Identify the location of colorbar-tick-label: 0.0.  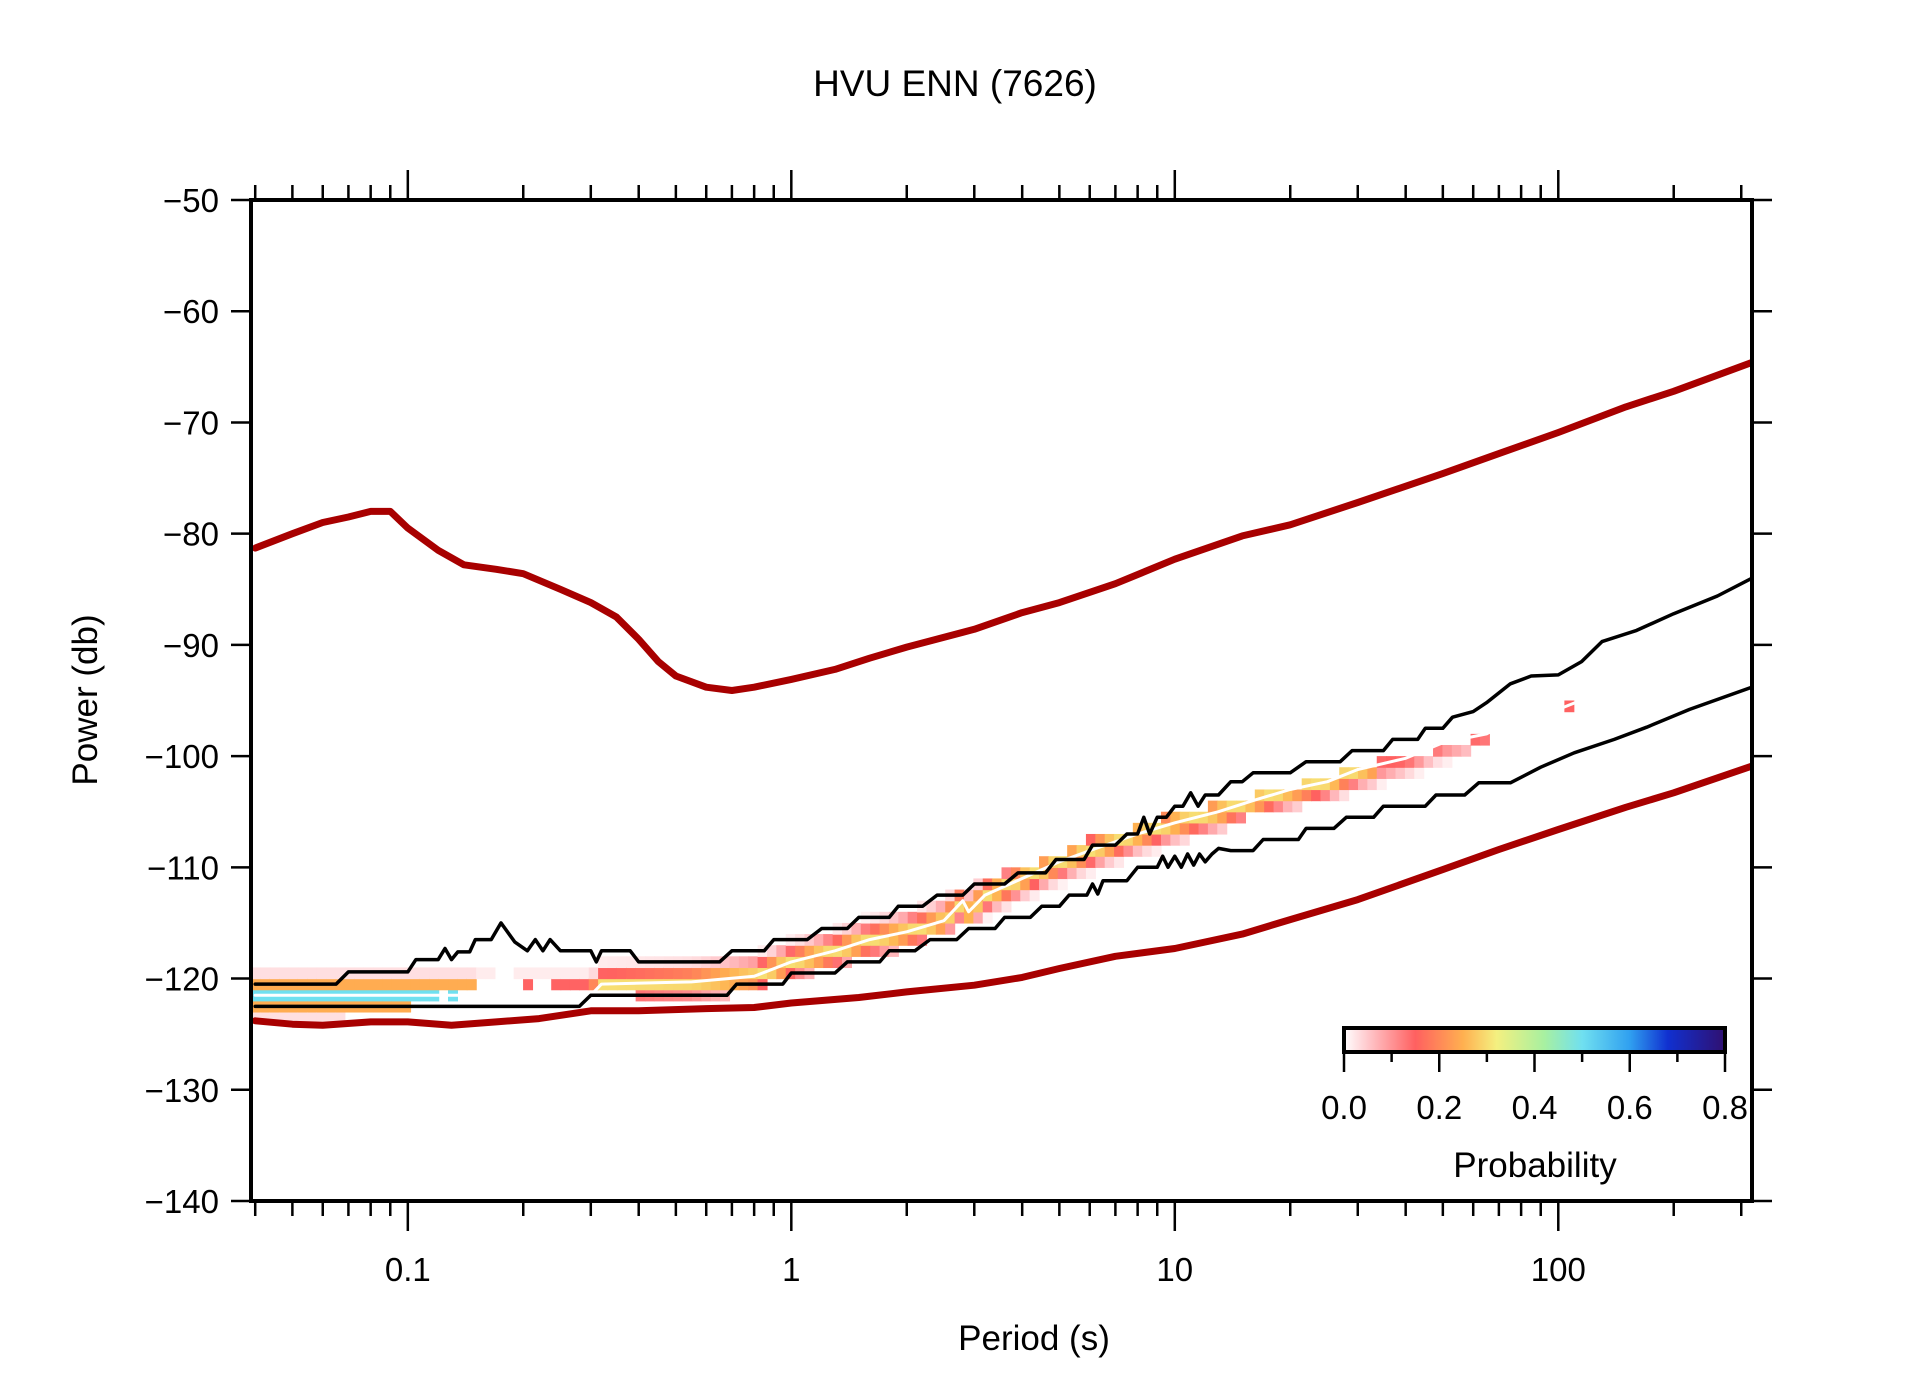
(1344, 1107).